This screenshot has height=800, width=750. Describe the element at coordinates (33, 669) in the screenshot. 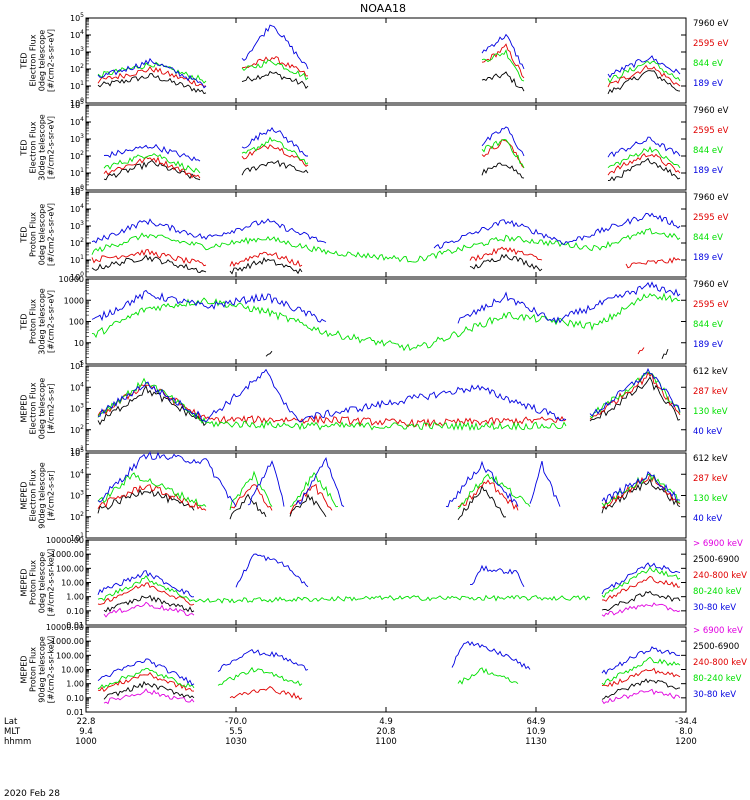

I see `y-axis-label-line: Proton Flux` at that location.